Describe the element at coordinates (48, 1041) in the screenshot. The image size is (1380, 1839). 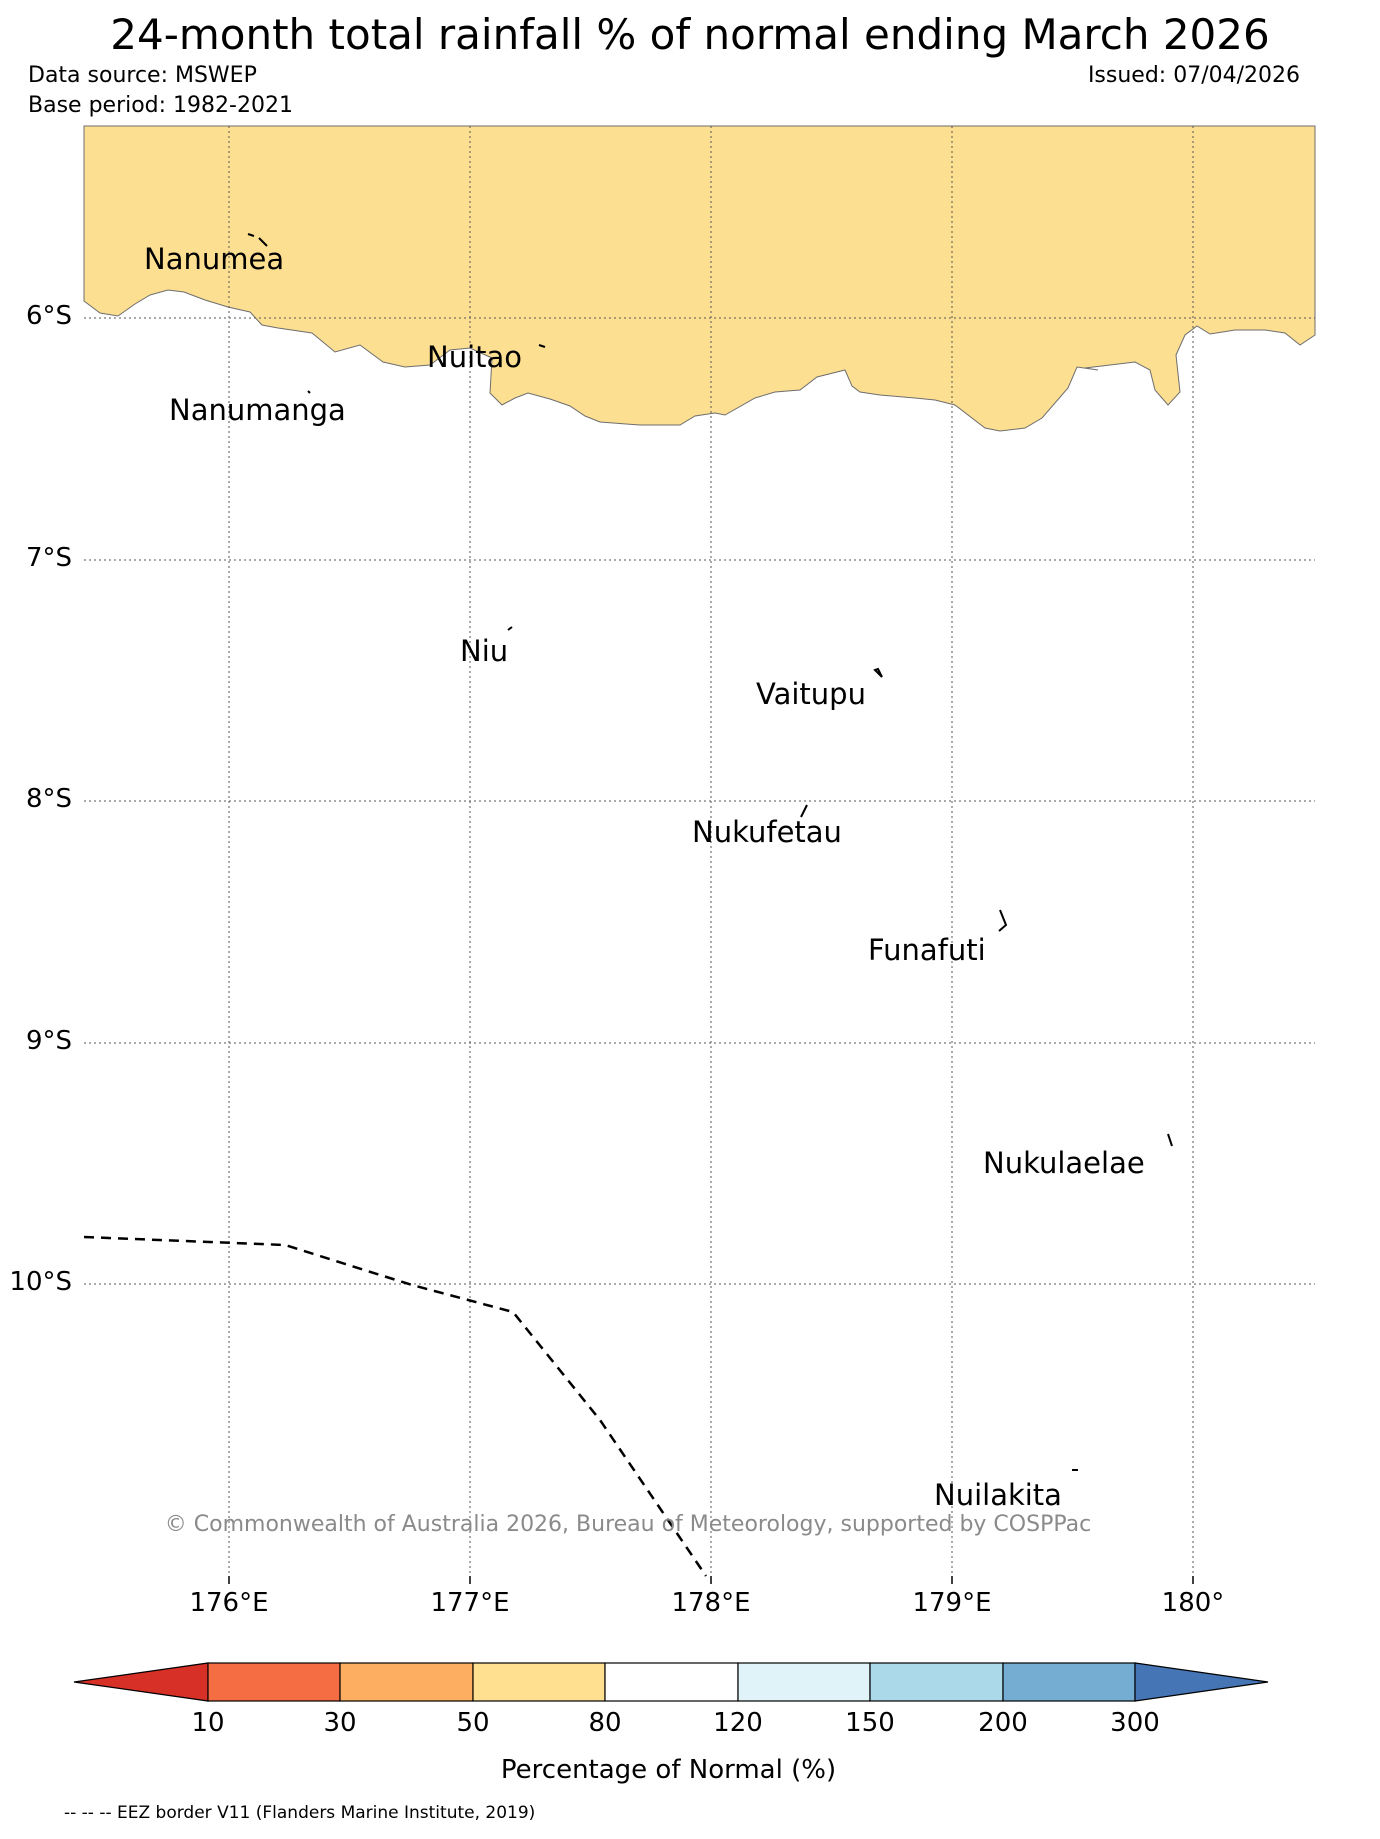
I see `lat-label-9s: 9°S` at that location.